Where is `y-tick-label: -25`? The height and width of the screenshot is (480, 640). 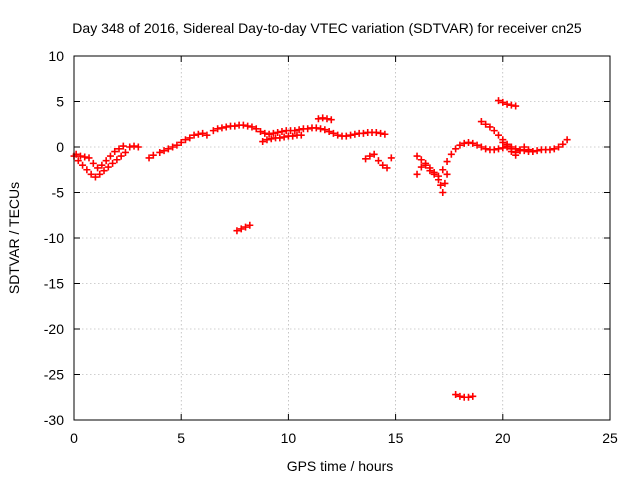
y-tick-label: -25 is located at coordinates (54, 375).